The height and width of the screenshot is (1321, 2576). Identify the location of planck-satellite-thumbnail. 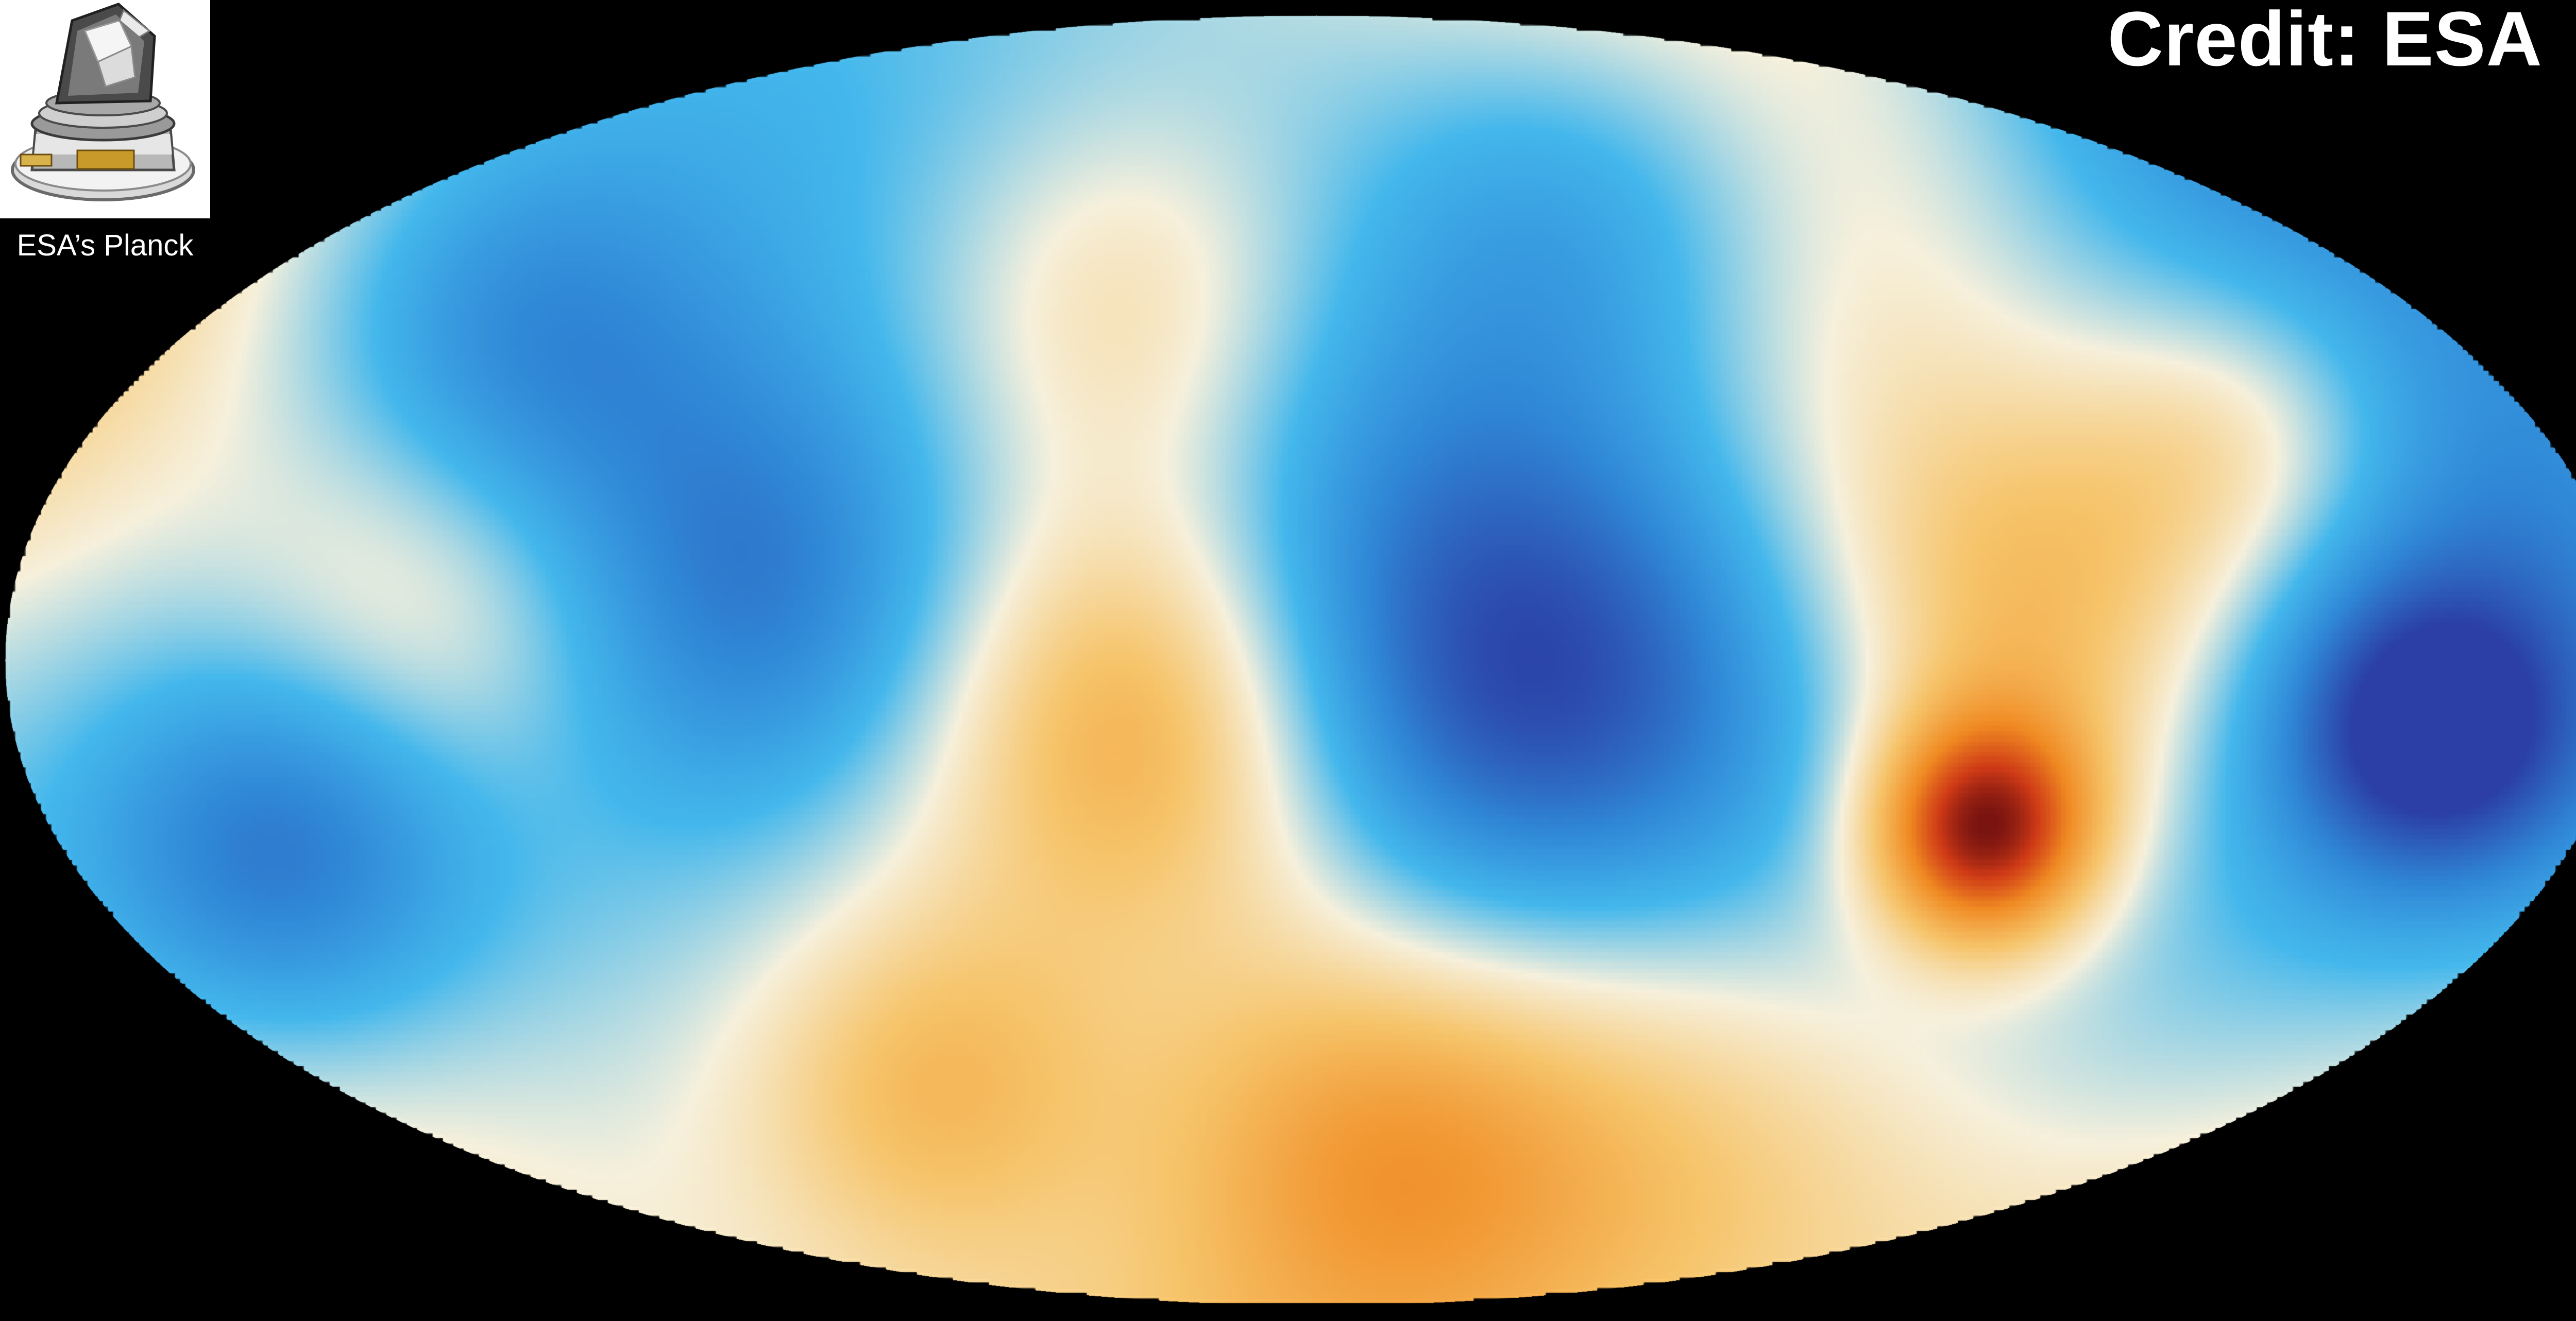
(105, 109).